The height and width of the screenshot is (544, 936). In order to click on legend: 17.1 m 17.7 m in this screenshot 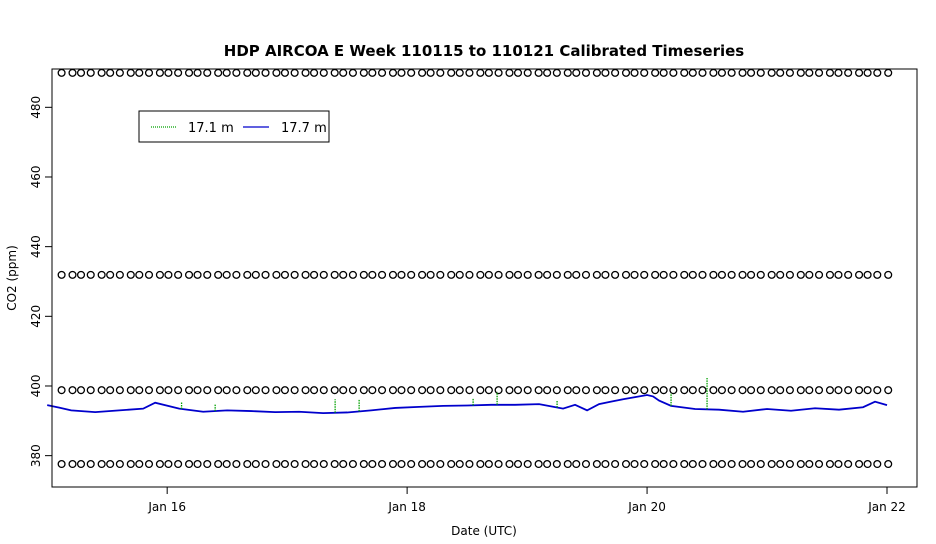, I will do `click(234, 126)`.